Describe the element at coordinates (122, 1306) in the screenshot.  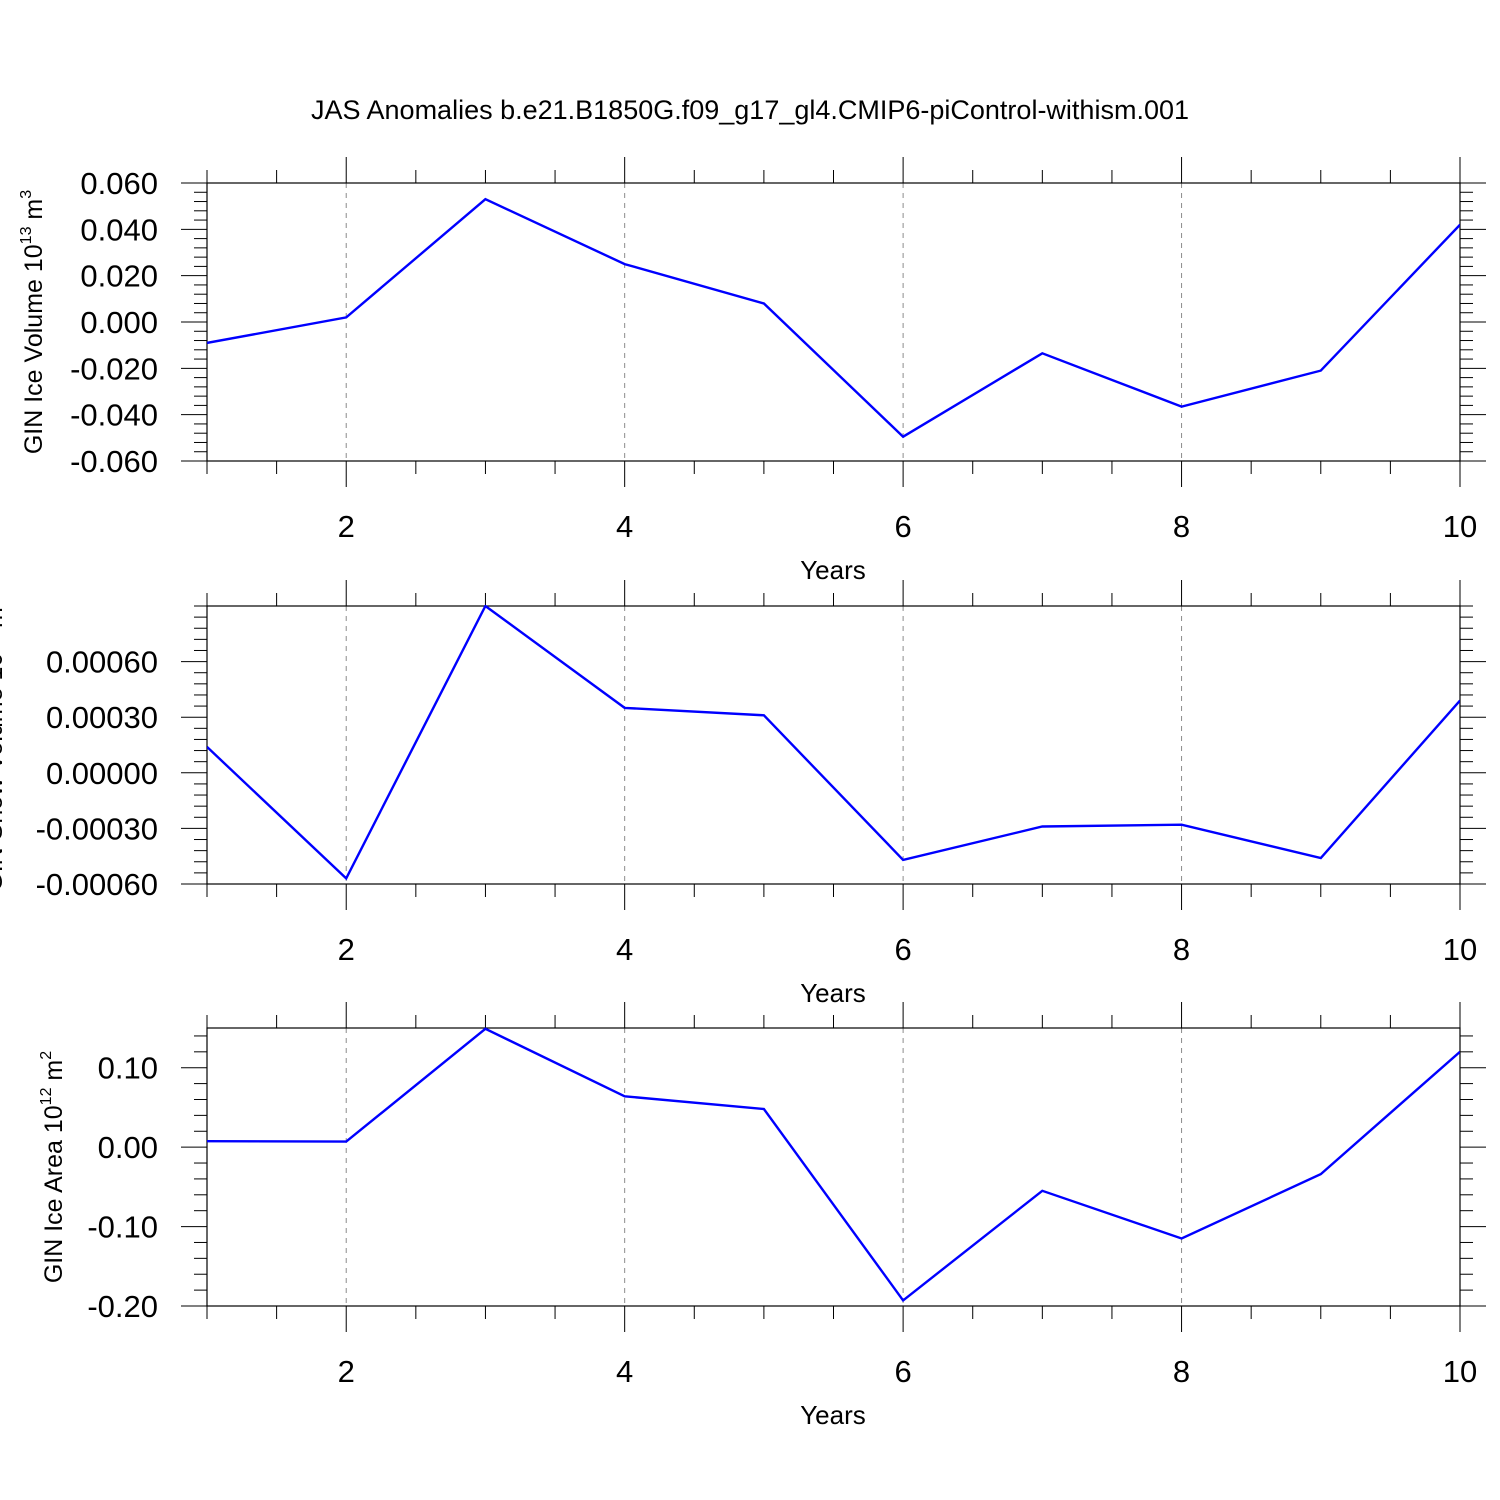
I see `y-tick-label: -0.20` at that location.